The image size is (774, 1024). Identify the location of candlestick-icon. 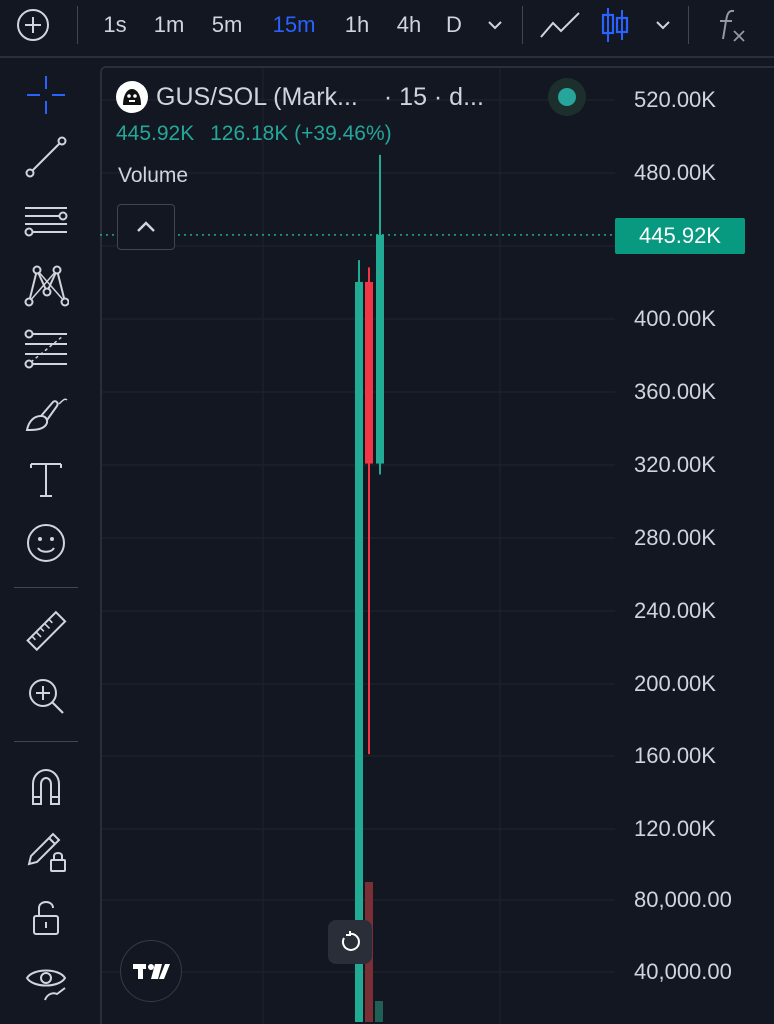
(615, 25).